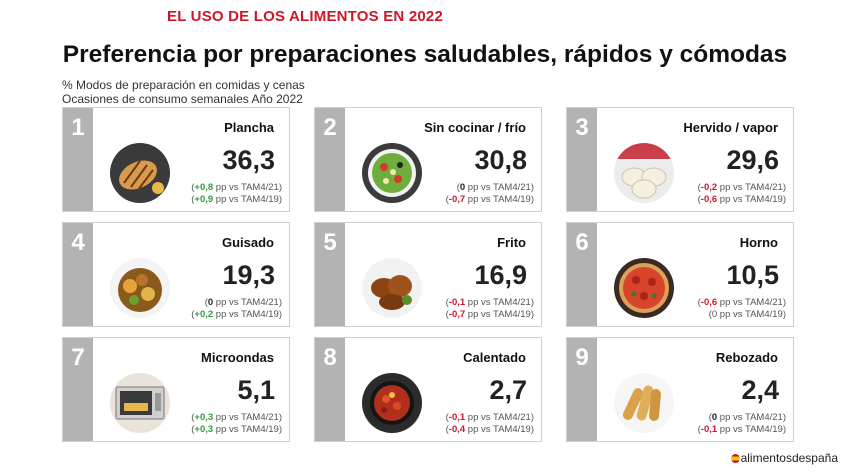  I want to click on card-label: Microondas, so click(237, 357).